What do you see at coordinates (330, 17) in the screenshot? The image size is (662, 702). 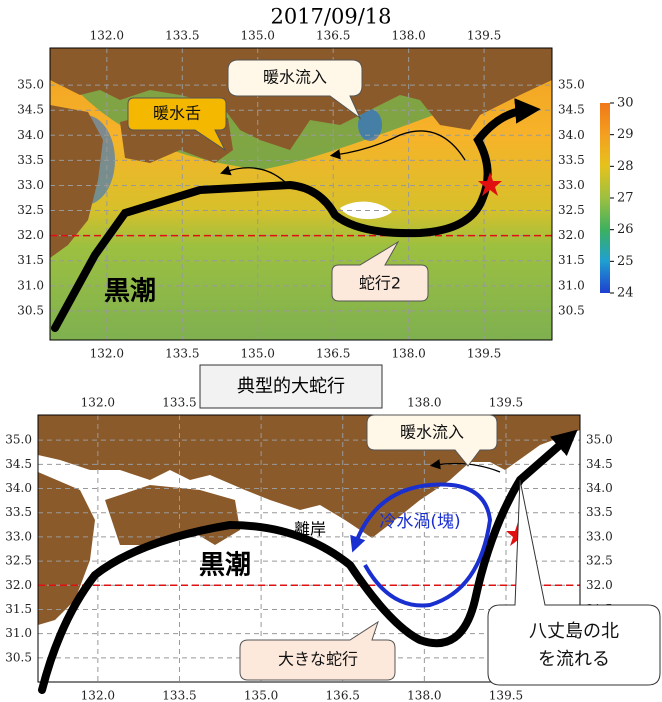 I see `map-title: 2017/09/18` at bounding box center [330, 17].